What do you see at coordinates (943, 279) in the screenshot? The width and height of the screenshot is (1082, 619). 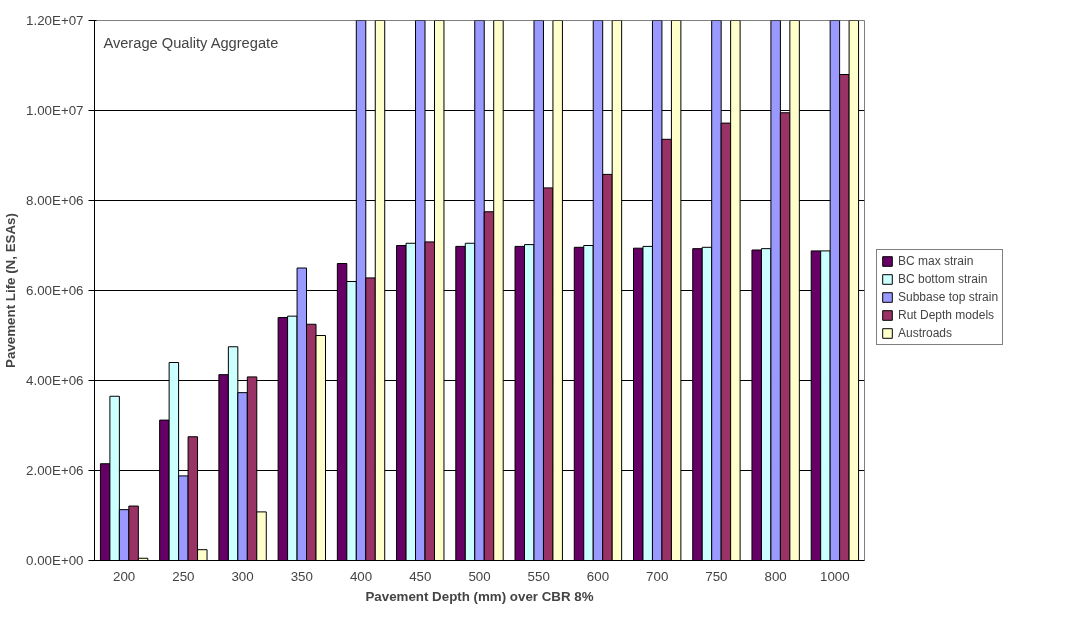 I see `legend-label: BC bottom strain` at bounding box center [943, 279].